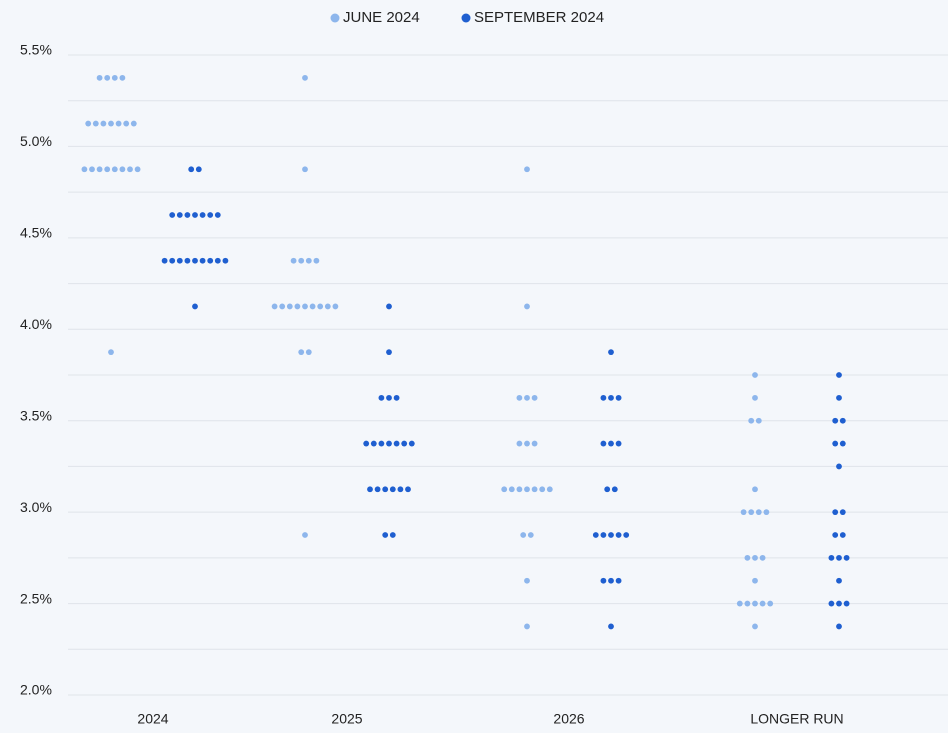 The width and height of the screenshot is (948, 733). I want to click on x-tick-label: LONGER RUN, so click(796, 719).